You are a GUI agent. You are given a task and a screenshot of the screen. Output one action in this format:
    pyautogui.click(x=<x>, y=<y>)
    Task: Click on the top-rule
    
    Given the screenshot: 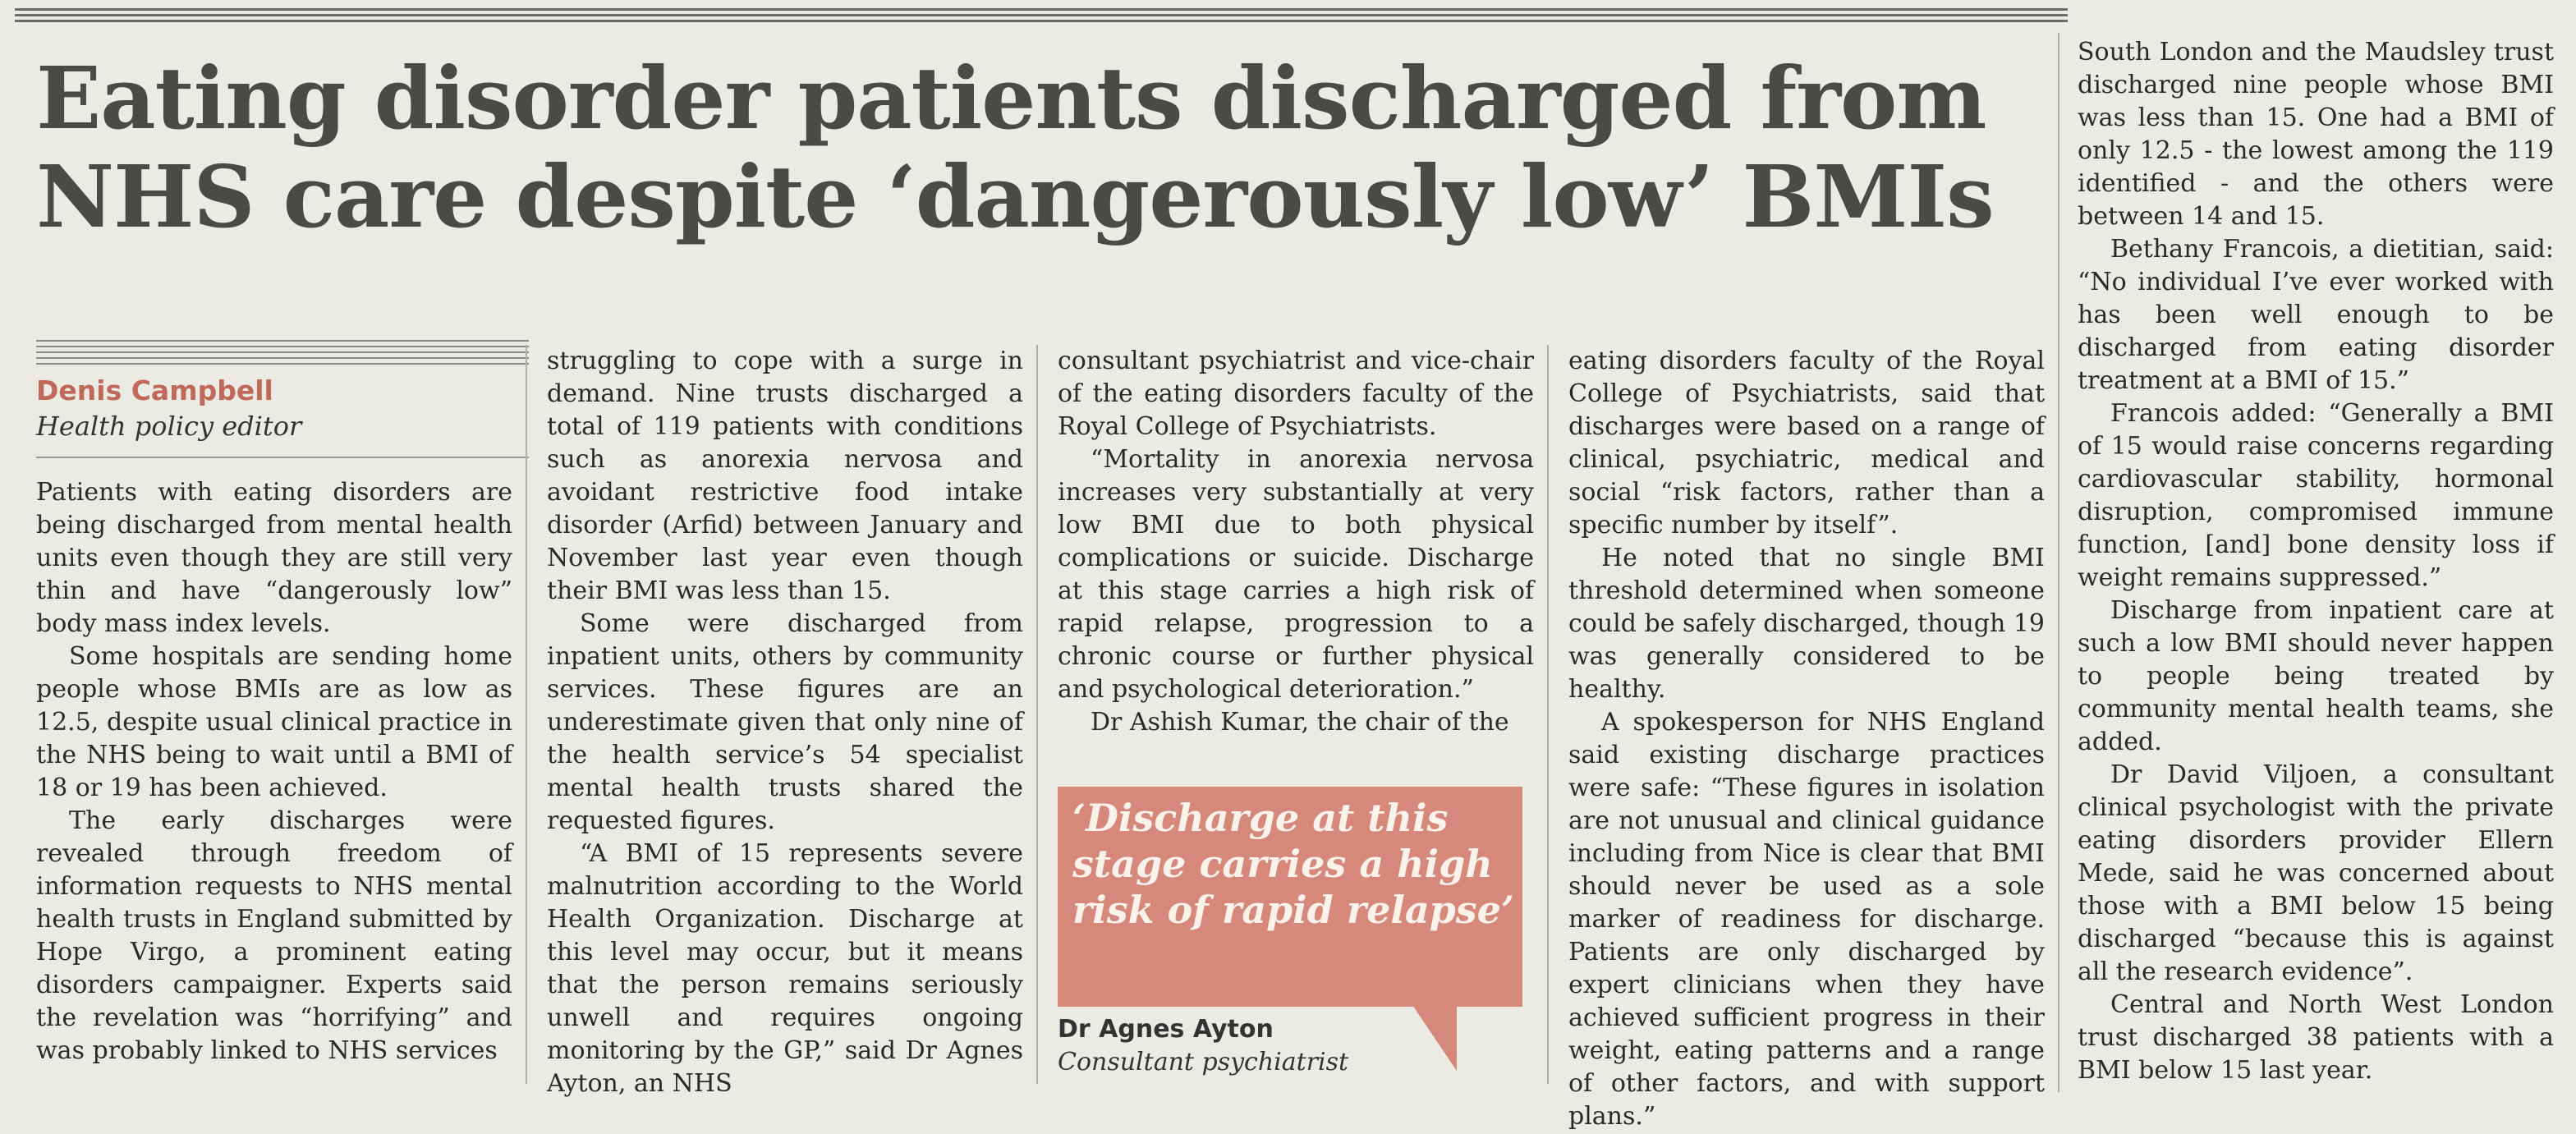 What is the action you would take?
    pyautogui.click(x=1041, y=20)
    